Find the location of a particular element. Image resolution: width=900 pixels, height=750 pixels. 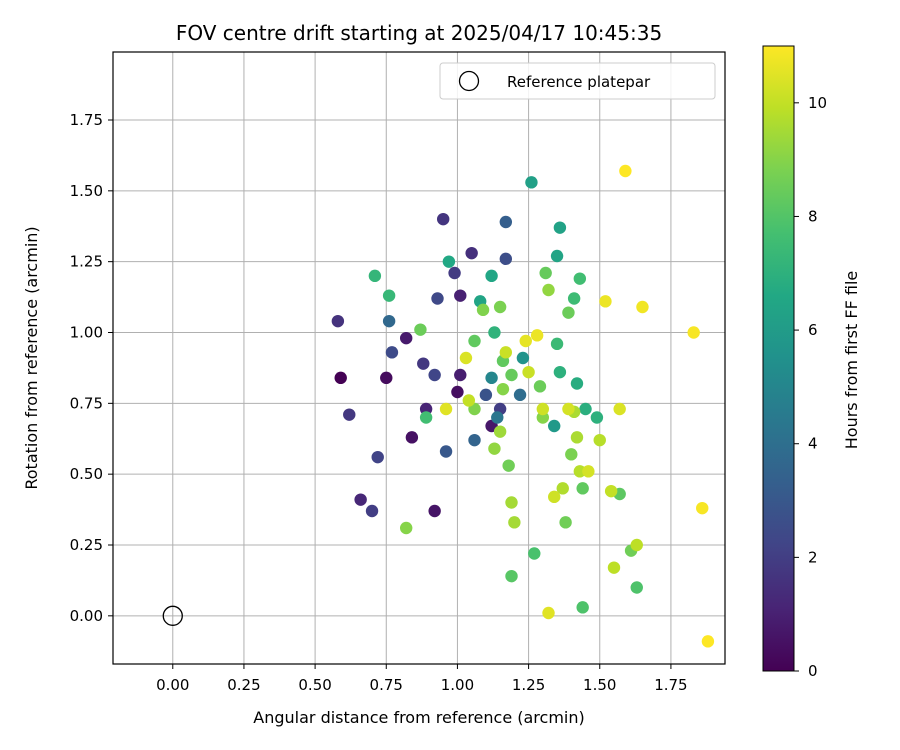

legend: Reference platepar is located at coordinates (577, 81).